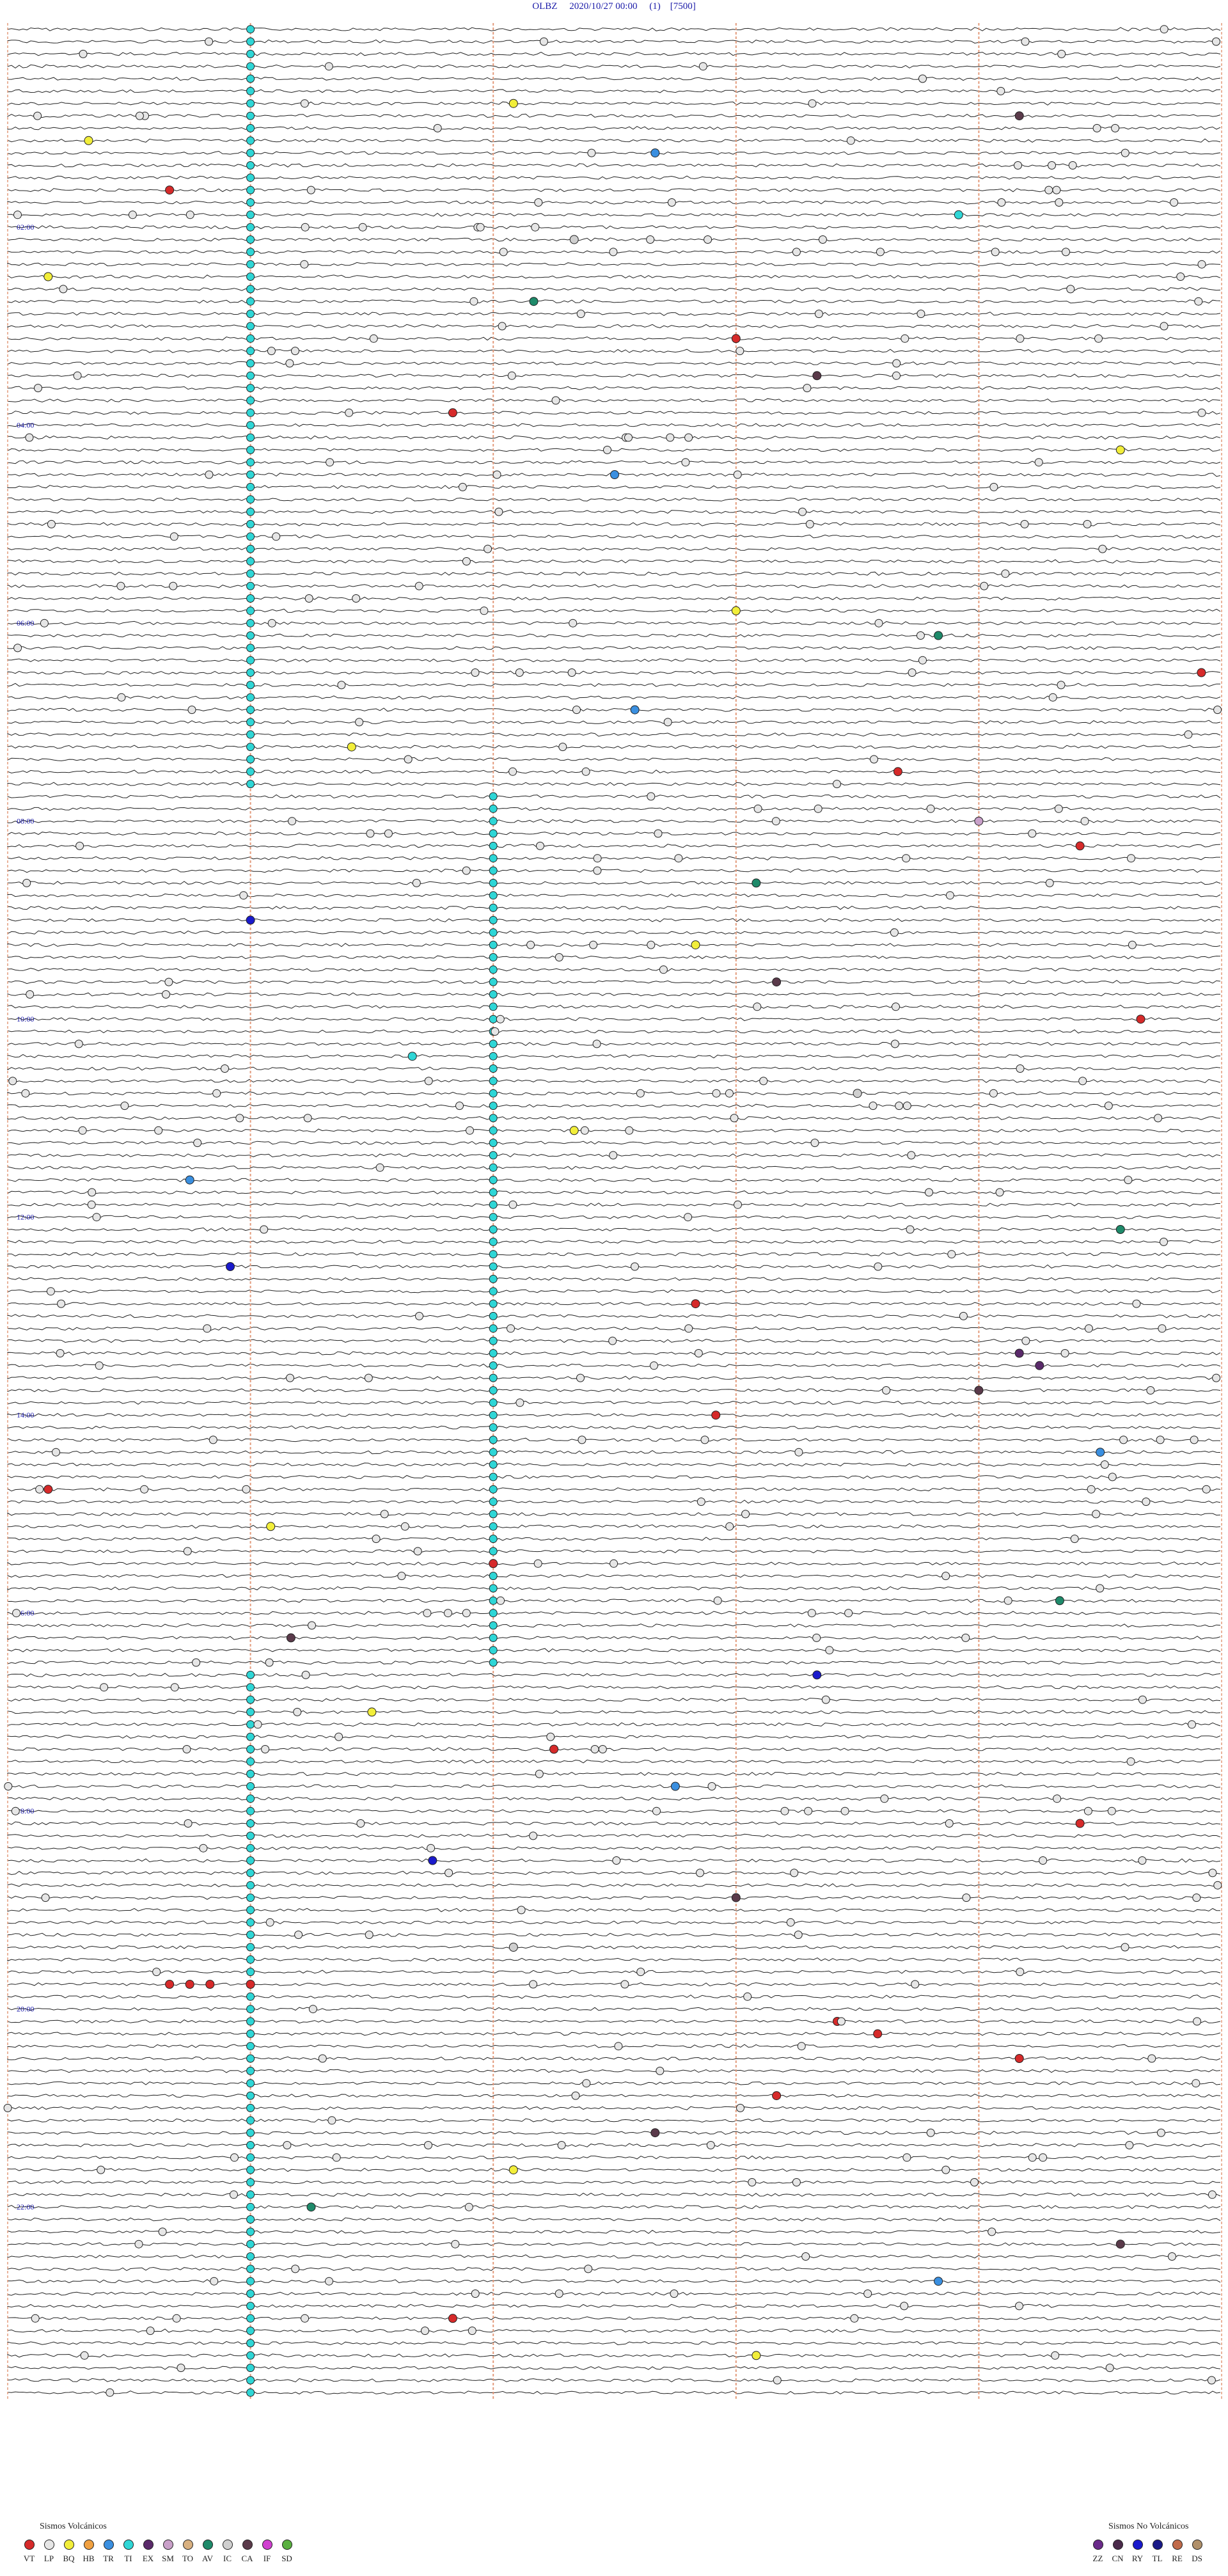 The image size is (1228, 2576). I want to click on legend-code: VT, so click(29, 2558).